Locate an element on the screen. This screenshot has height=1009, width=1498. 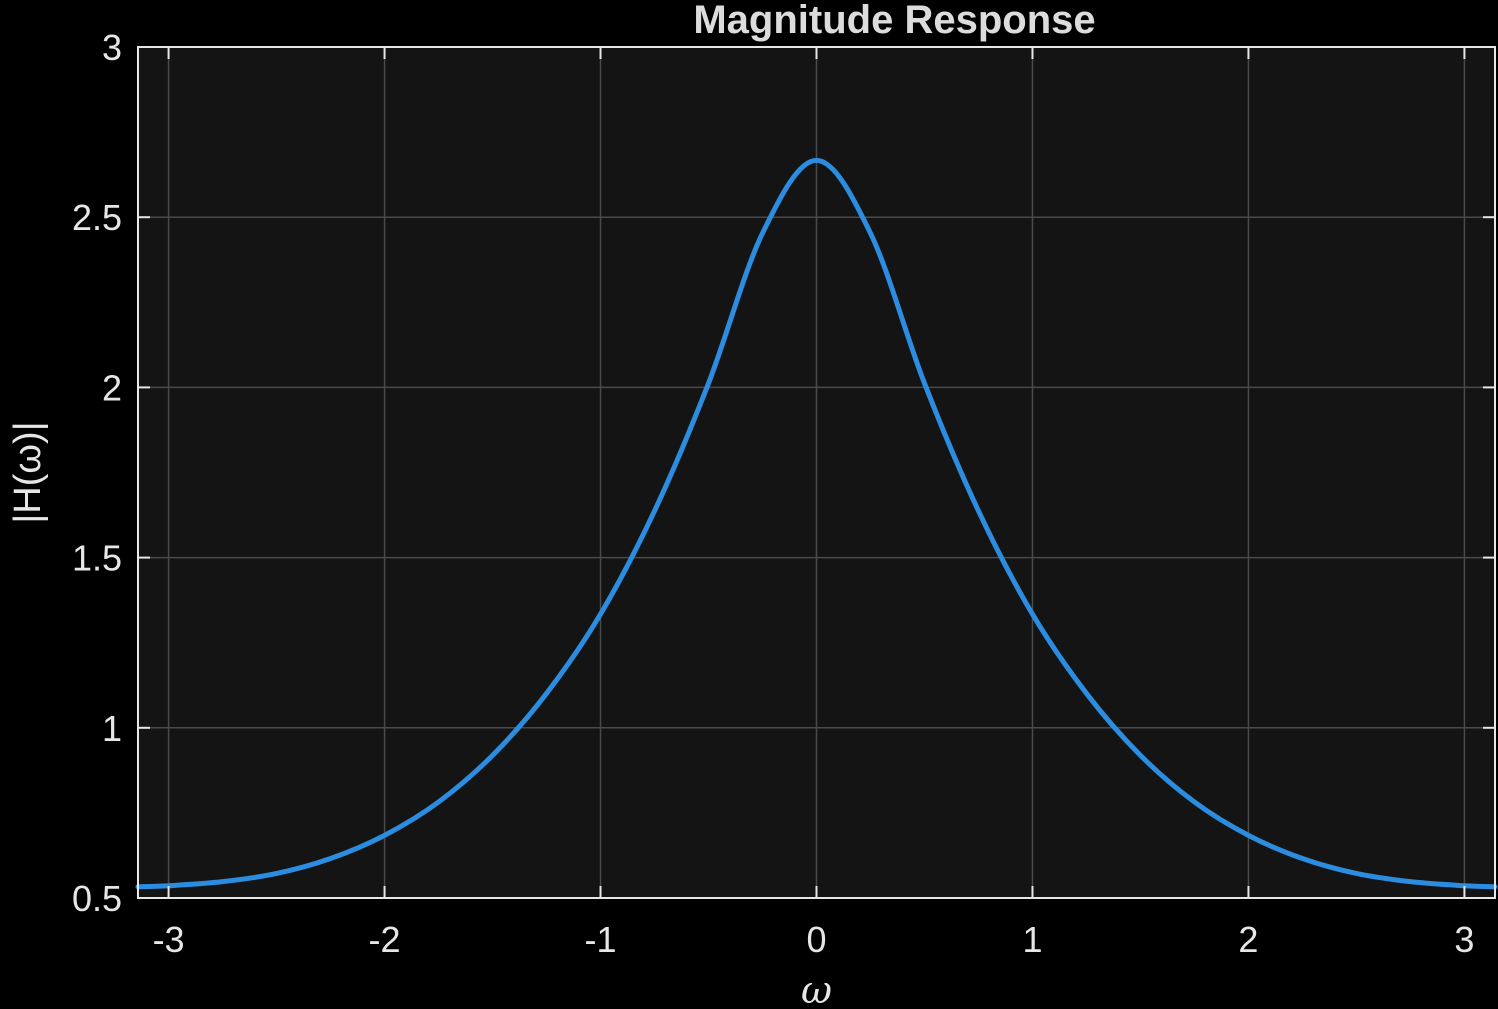
y-tick-label: 2 is located at coordinates (112, 387).